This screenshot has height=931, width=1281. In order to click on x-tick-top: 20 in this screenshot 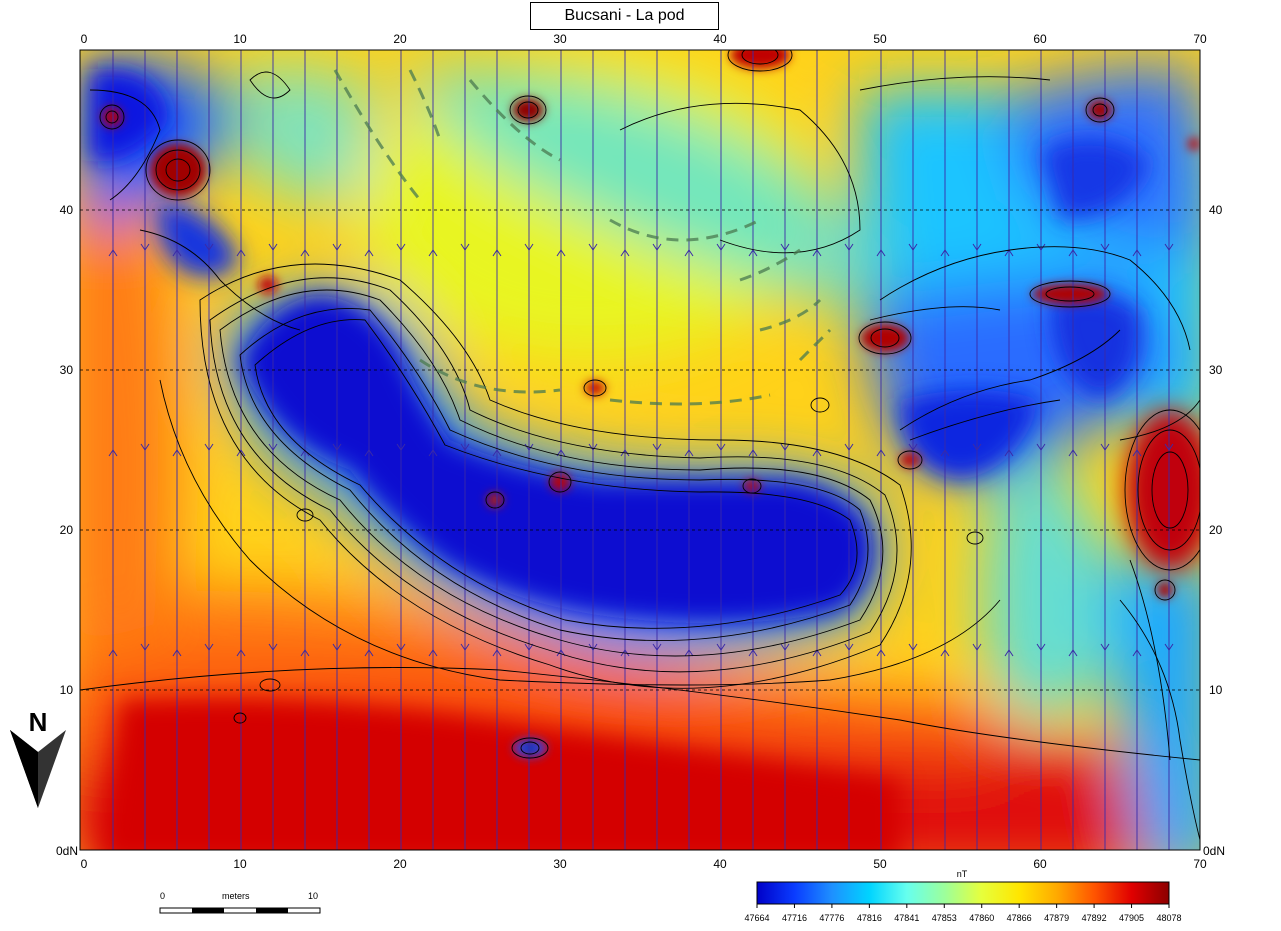, I will do `click(400, 39)`.